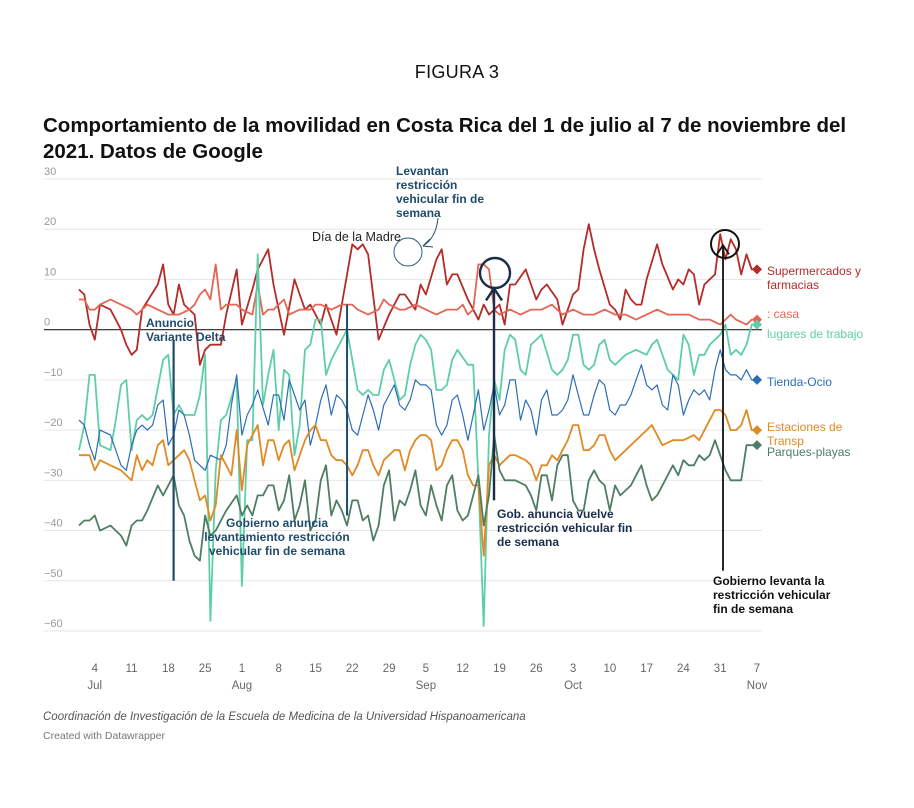 The image size is (914, 808). What do you see at coordinates (785, 441) in the screenshot?
I see `series-label: Transp` at bounding box center [785, 441].